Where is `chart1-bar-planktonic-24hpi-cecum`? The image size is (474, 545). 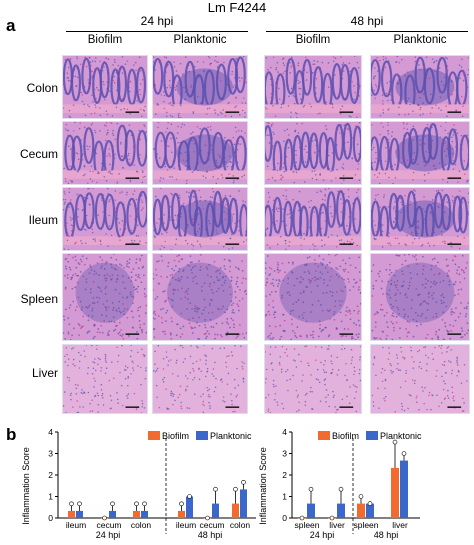
chart1-bar-planktonic-24hpi-cecum is located at coordinates (112, 514).